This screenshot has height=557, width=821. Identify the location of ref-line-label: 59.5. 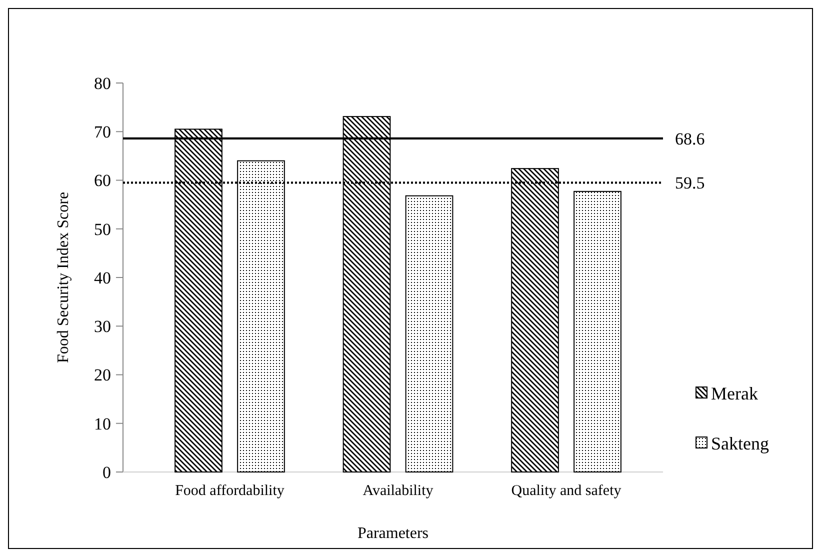
(690, 183).